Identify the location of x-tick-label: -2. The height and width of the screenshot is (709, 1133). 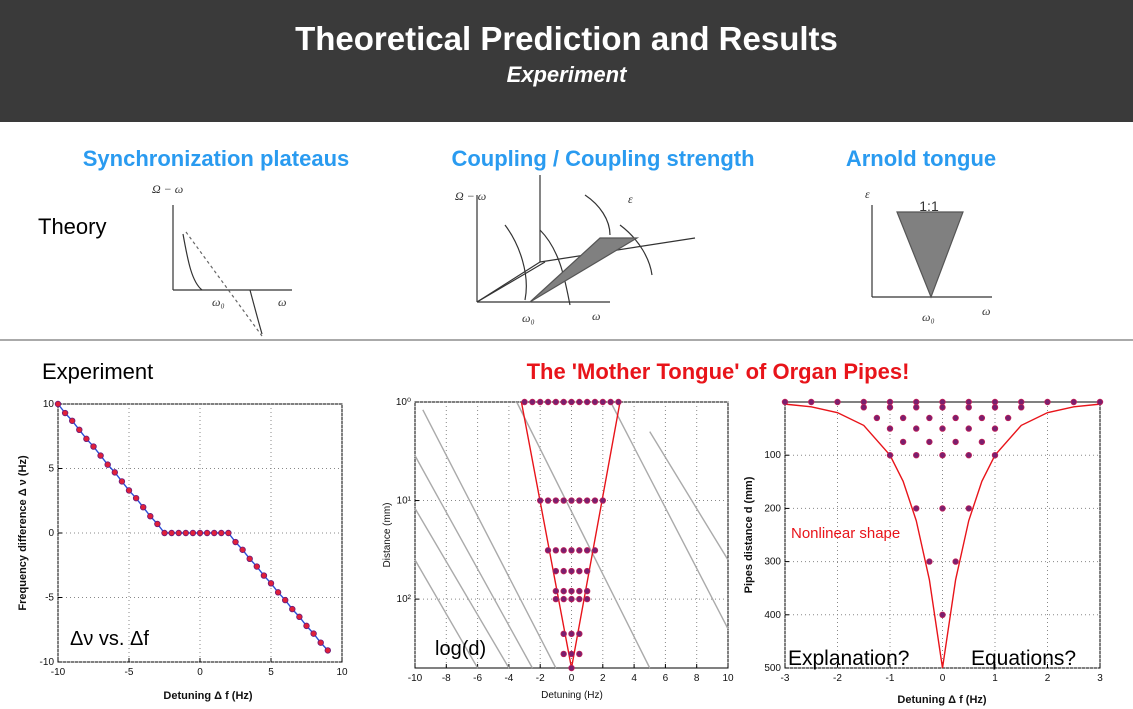
(540, 678).